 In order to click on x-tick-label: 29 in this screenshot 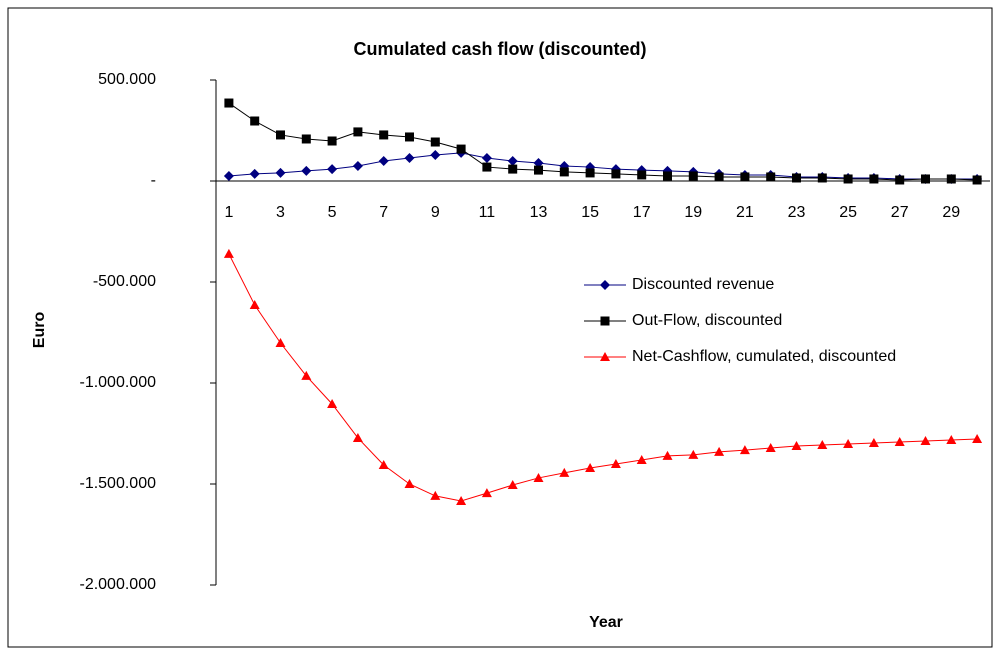, I will do `click(951, 212)`.